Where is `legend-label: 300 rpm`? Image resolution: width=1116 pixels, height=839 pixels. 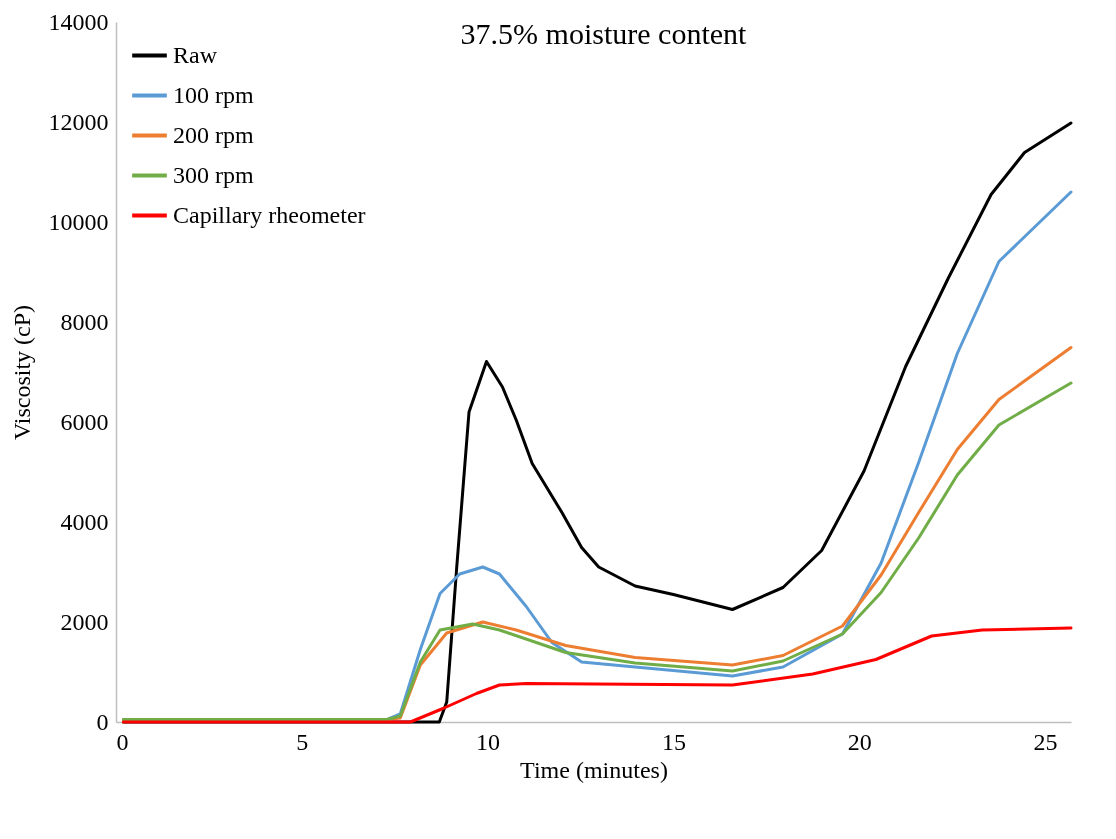
legend-label: 300 rpm is located at coordinates (213, 174).